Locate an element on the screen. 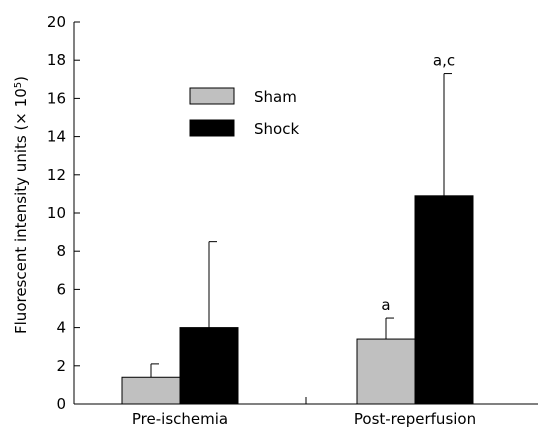  y-tick-label: 18 is located at coordinates (56, 60).